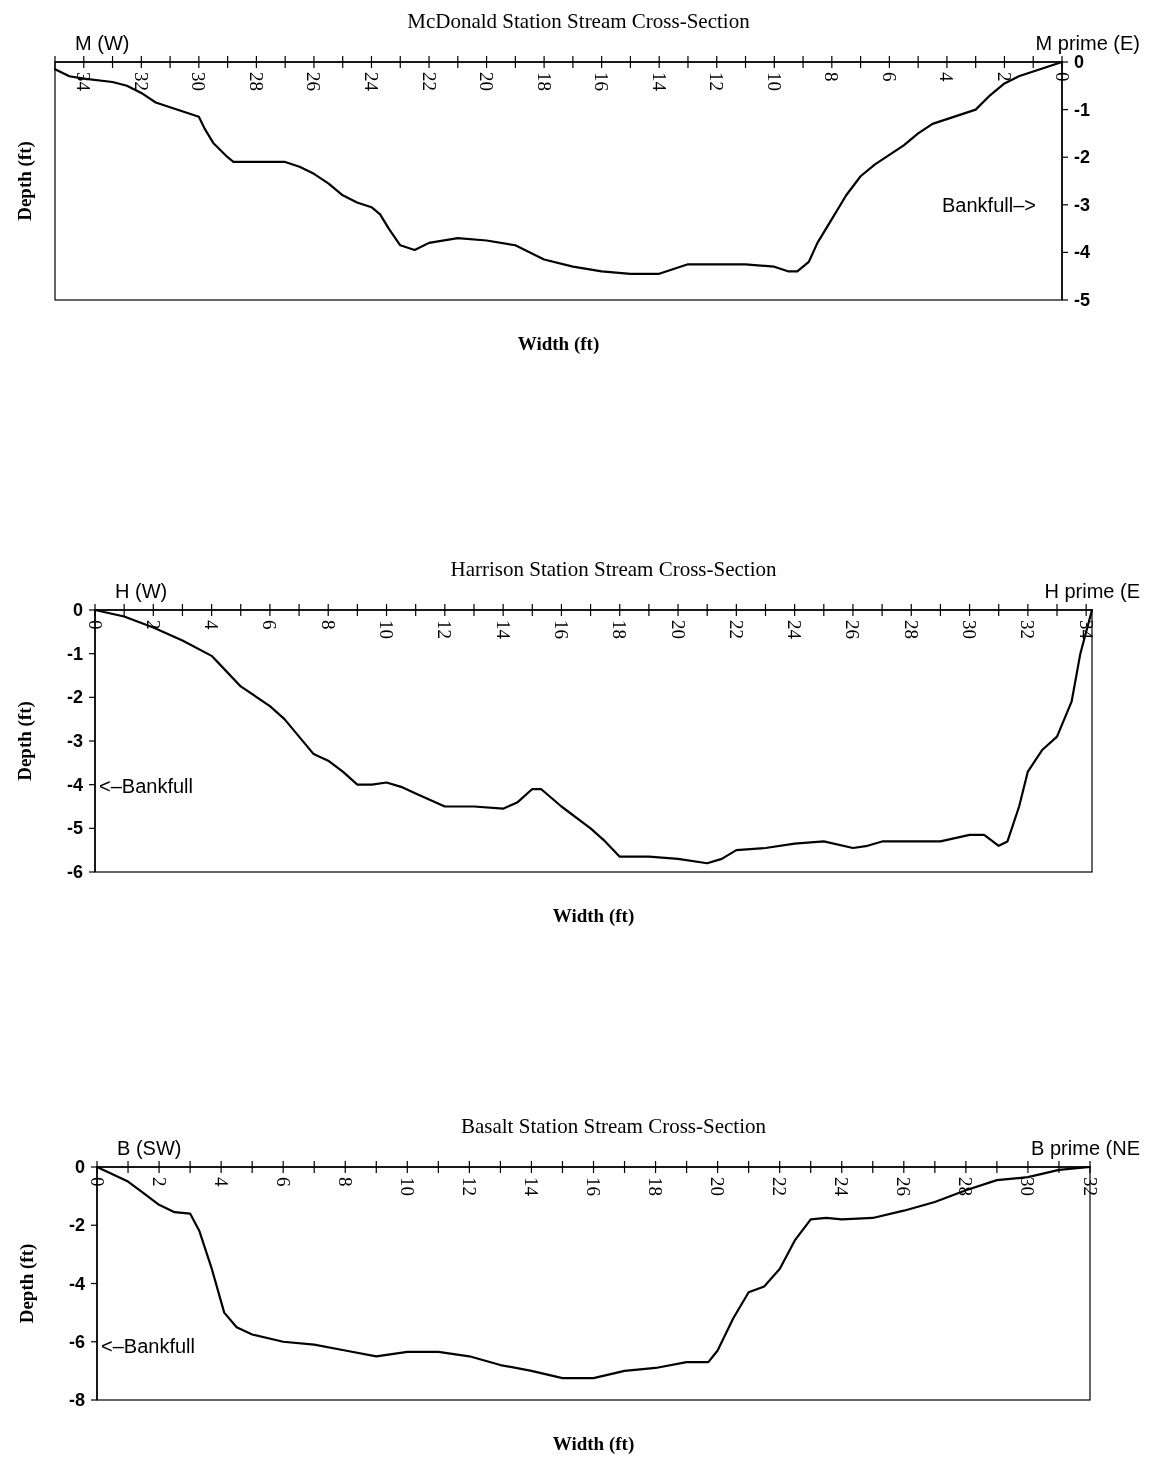 This screenshot has height=1461, width=1150. I want to click on y2-tick-label: -3, so click(1082, 204).